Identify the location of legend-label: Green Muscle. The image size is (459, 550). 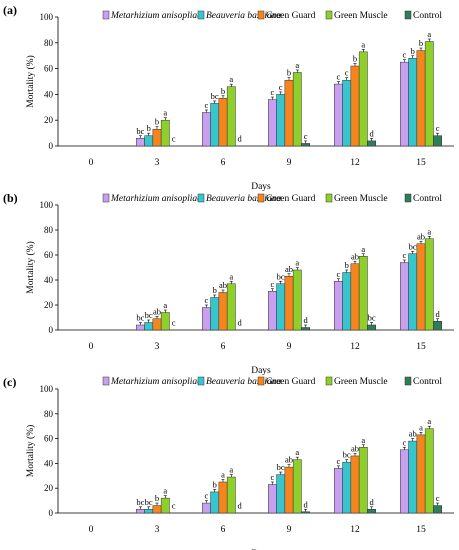
(361, 199).